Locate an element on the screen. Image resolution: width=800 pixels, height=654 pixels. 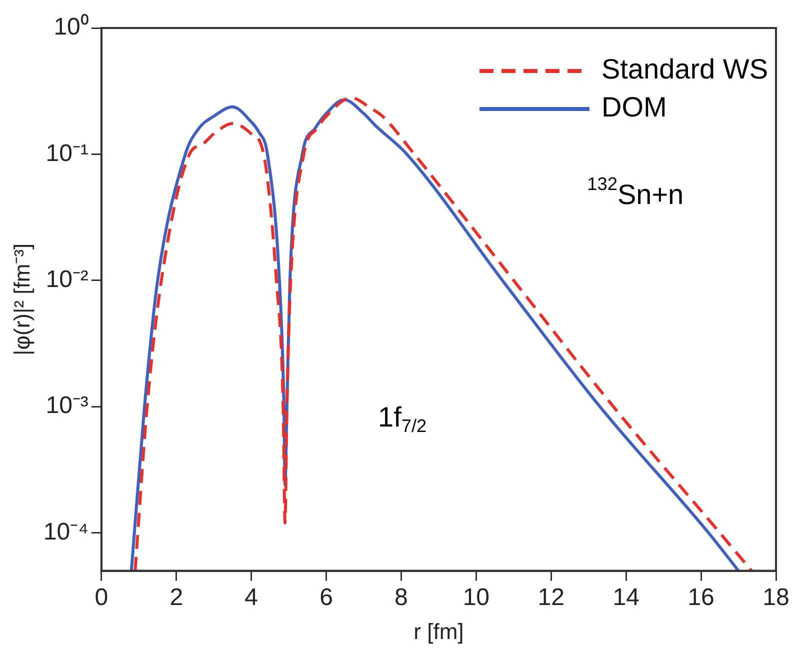
x-tick-label: 14 is located at coordinates (626, 597).